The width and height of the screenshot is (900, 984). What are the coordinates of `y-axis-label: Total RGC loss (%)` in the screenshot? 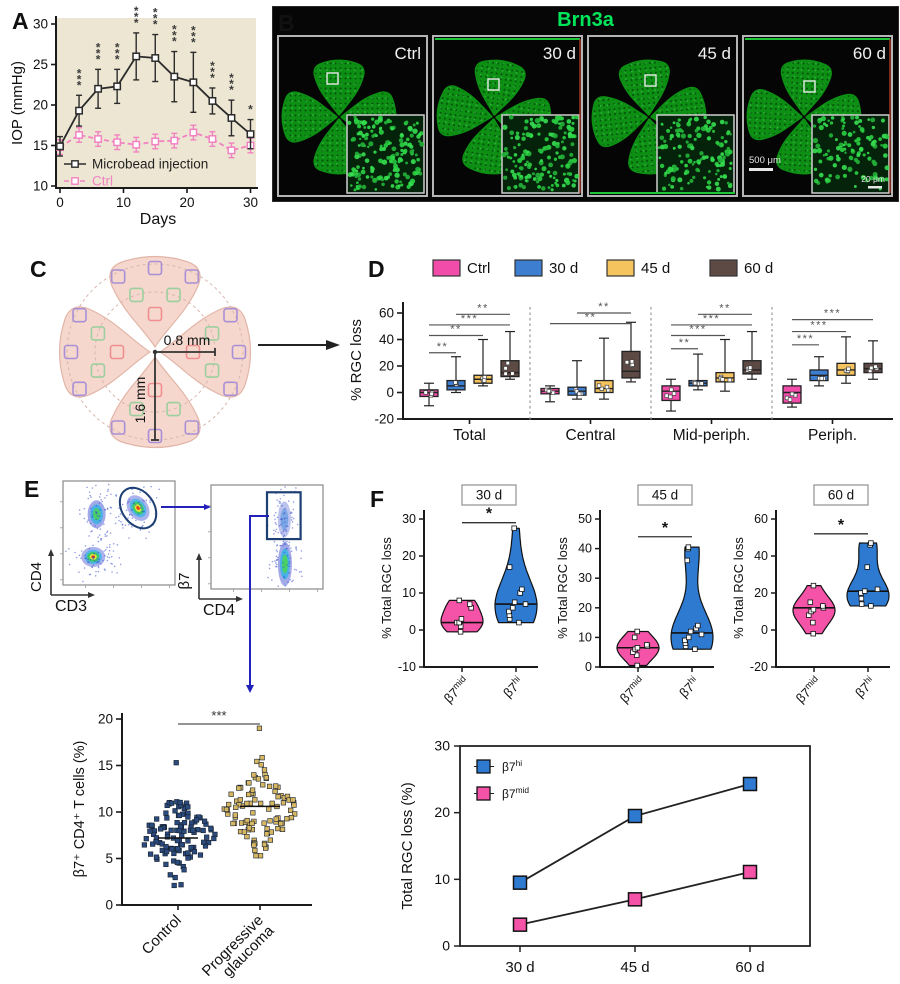 It's located at (407, 846).